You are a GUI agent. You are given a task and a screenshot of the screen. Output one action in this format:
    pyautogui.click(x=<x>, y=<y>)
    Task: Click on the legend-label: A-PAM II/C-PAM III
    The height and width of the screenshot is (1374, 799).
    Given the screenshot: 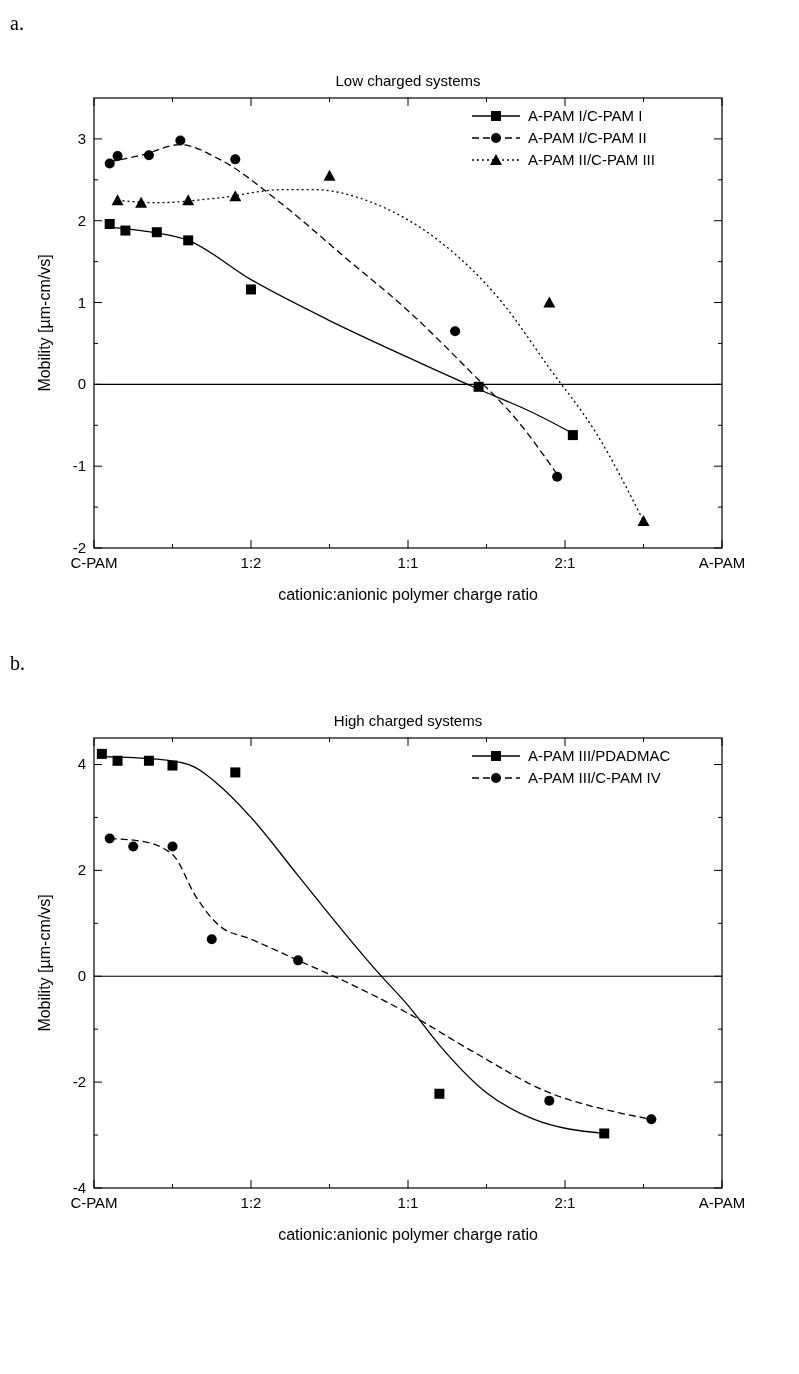 What is the action you would take?
    pyautogui.click(x=591, y=159)
    